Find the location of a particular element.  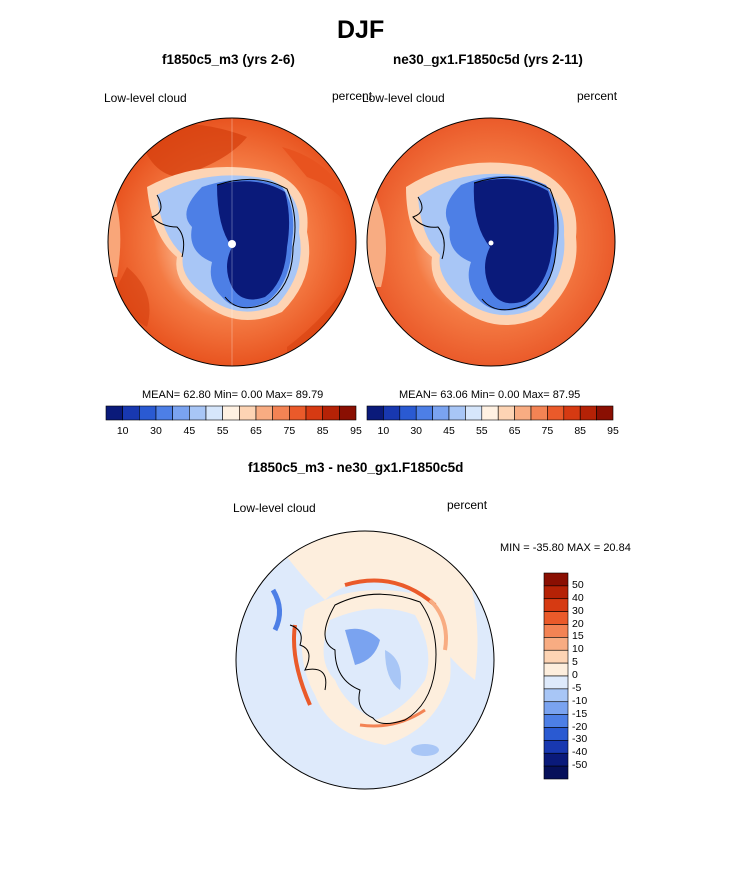

panel1-field-label: Low-level cloud is located at coordinates (145, 98).